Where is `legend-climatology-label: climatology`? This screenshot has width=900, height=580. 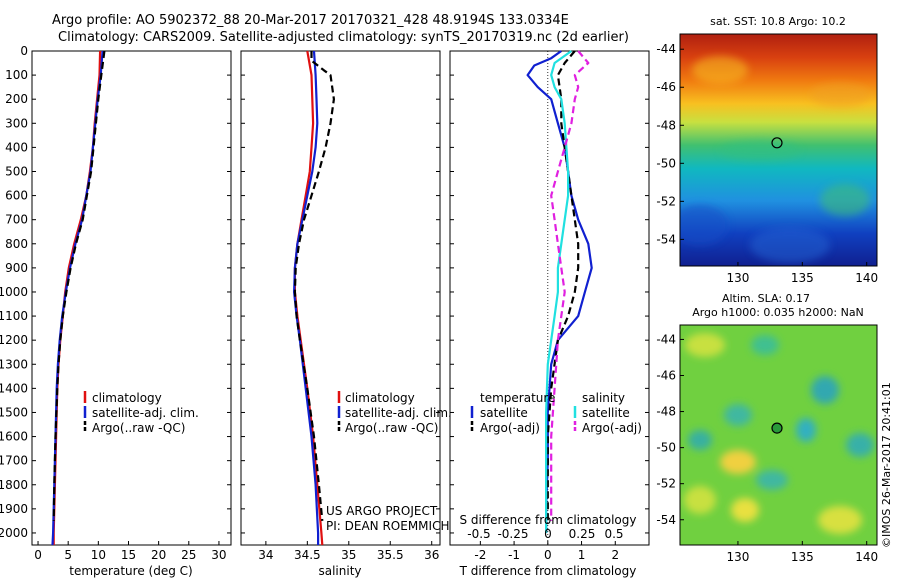
legend-climatology-label: climatology is located at coordinates (380, 398).